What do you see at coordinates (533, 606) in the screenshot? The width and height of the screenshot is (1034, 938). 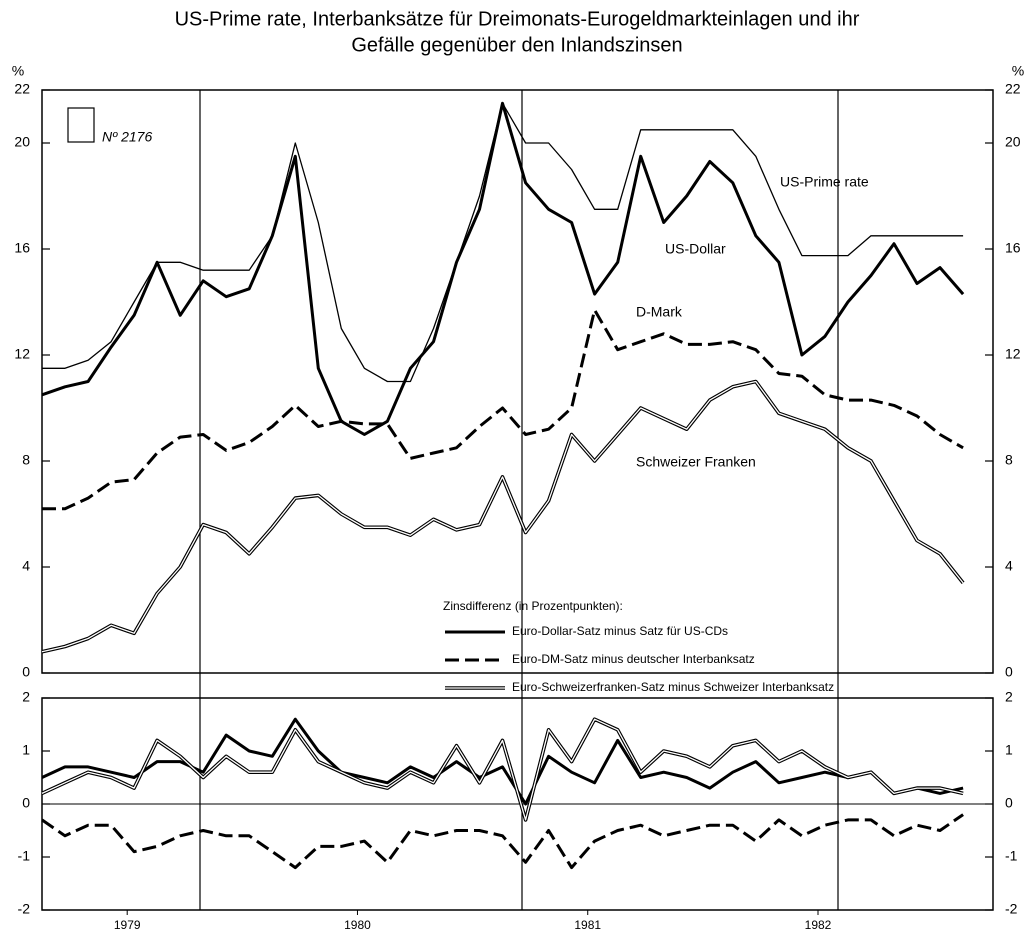 I see `legend-title: Zinsdifferenz (in Prozentpunkten):` at bounding box center [533, 606].